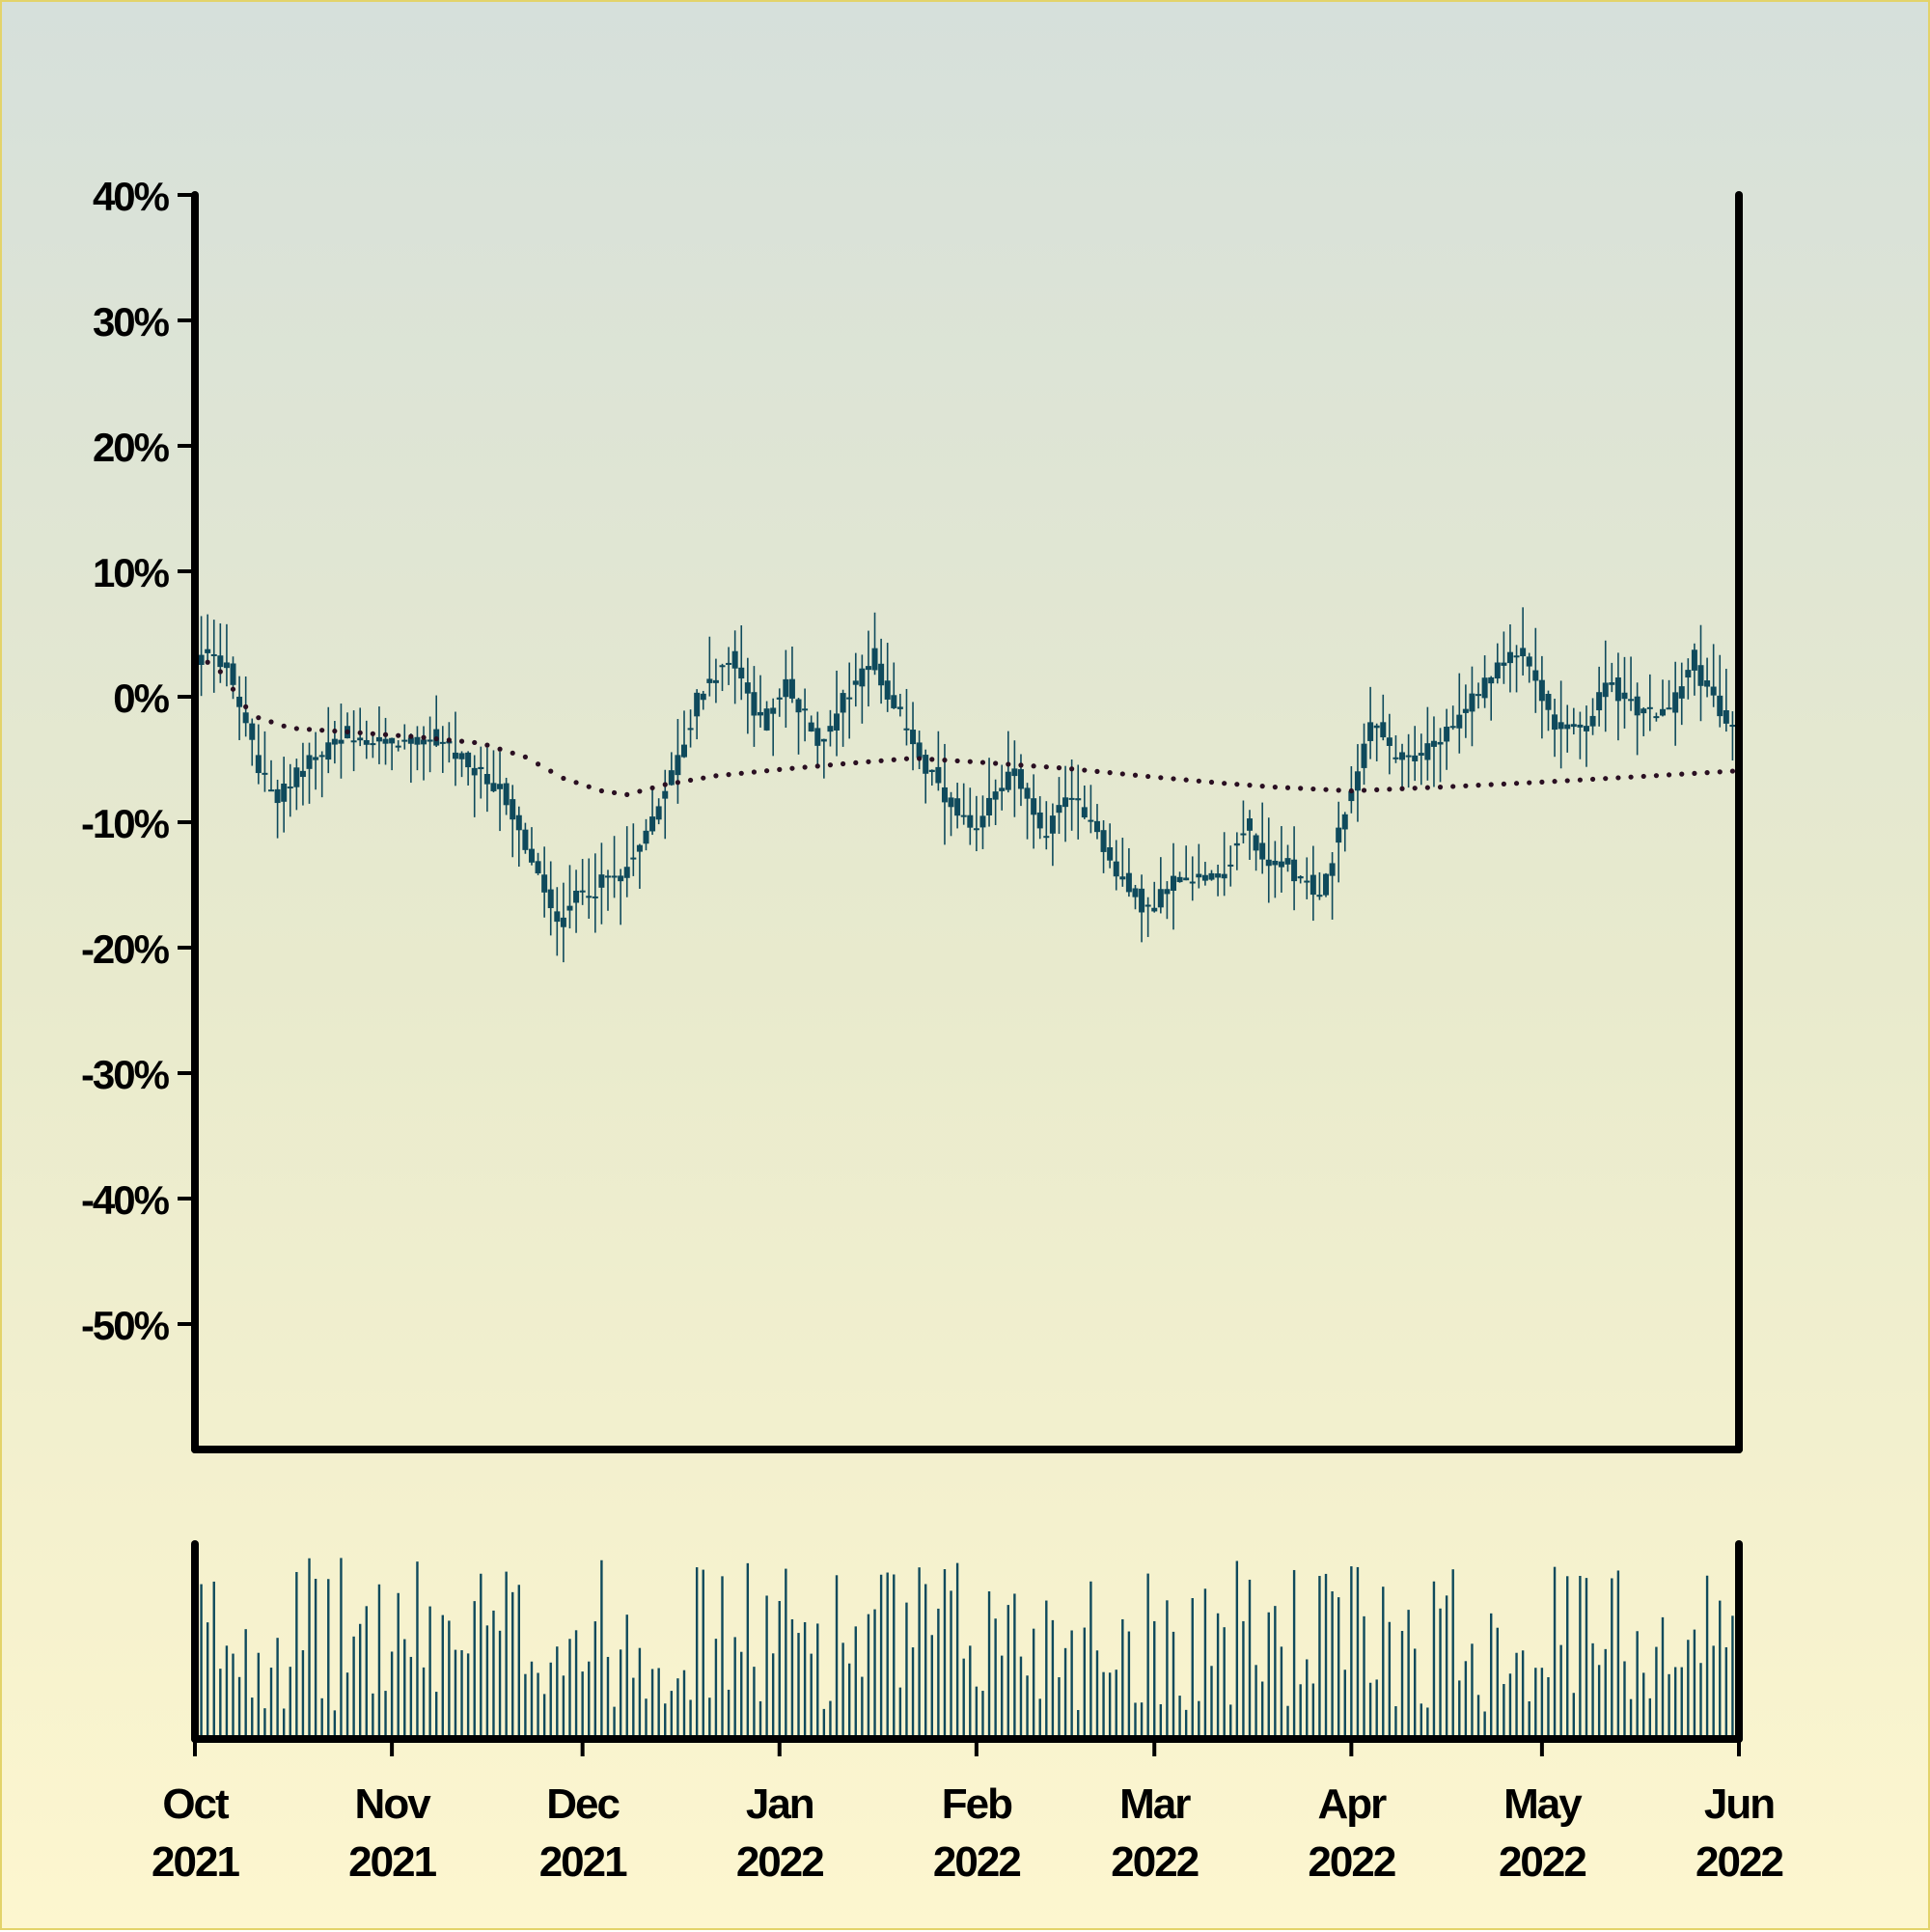 This screenshot has height=1932, width=1930. Describe the element at coordinates (131, 322) in the screenshot. I see `y-tick-label: 30%` at that location.